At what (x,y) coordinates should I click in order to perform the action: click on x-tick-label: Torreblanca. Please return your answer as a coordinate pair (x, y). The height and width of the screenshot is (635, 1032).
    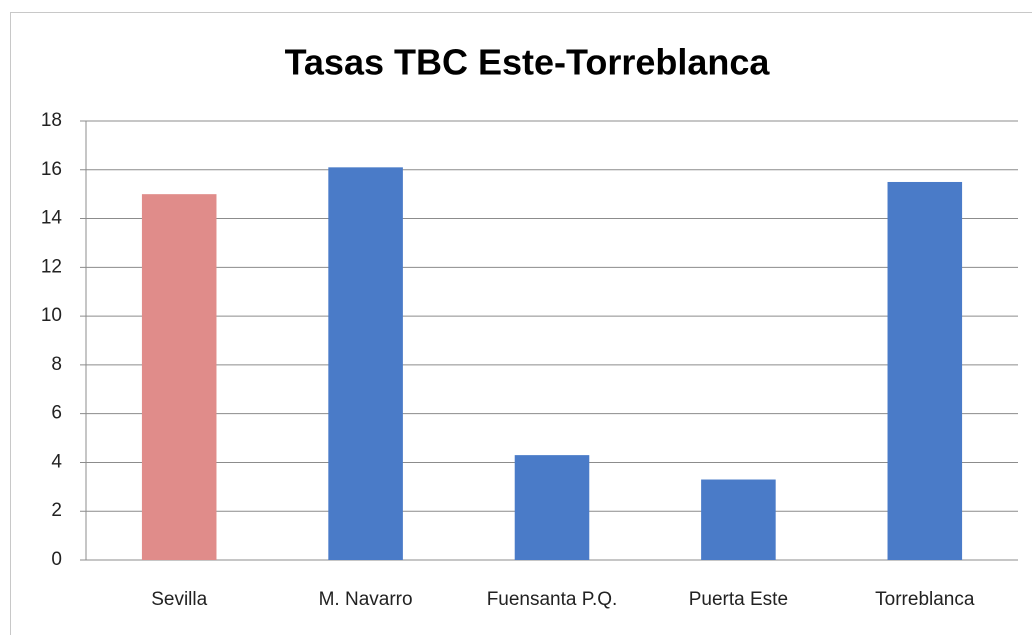
    Looking at the image, I should click on (925, 599).